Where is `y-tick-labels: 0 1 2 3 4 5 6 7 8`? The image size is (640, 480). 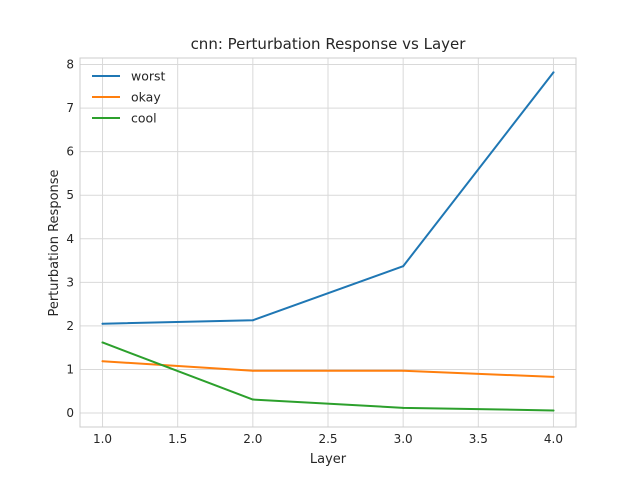
y-tick-labels: 0 1 2 3 4 5 6 7 8 is located at coordinates (70, 239).